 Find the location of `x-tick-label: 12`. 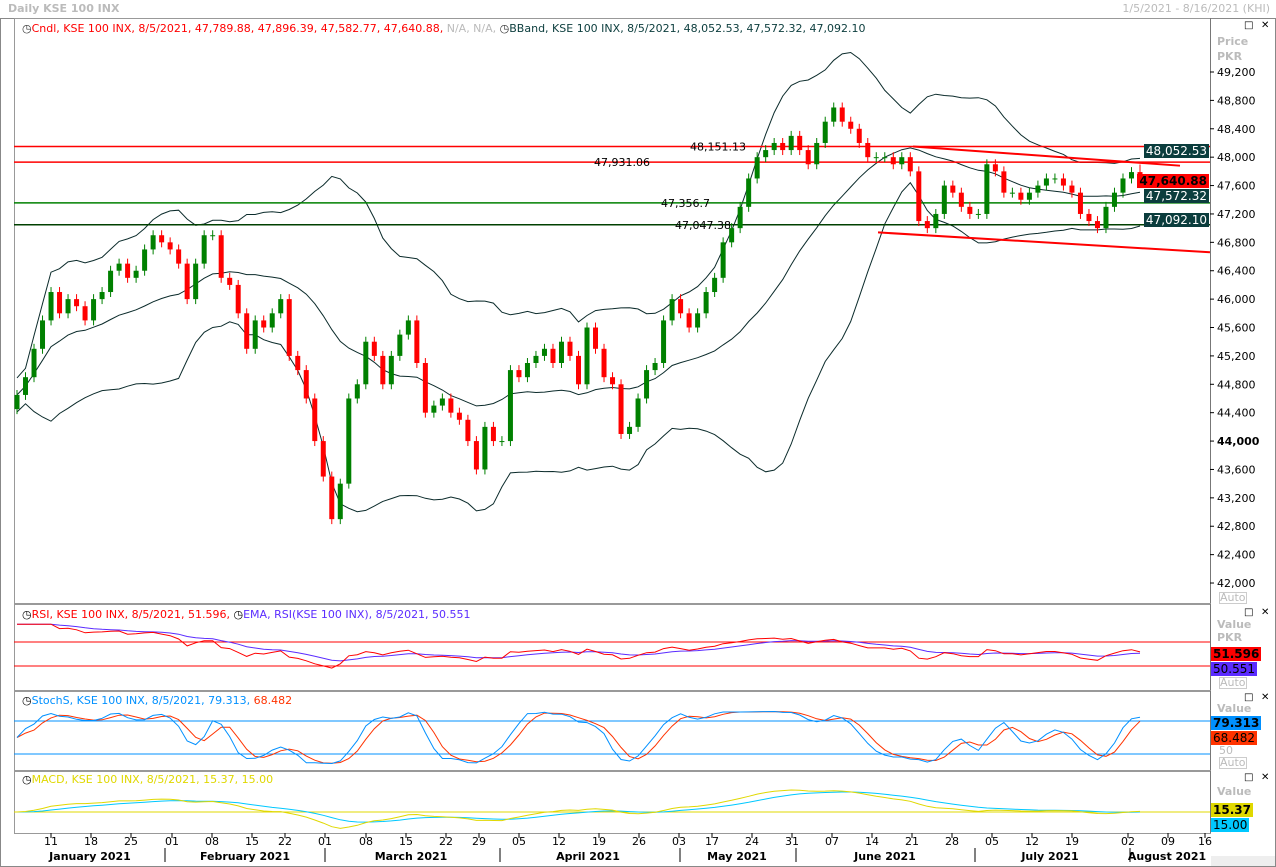

x-tick-label: 12 is located at coordinates (1032, 841).